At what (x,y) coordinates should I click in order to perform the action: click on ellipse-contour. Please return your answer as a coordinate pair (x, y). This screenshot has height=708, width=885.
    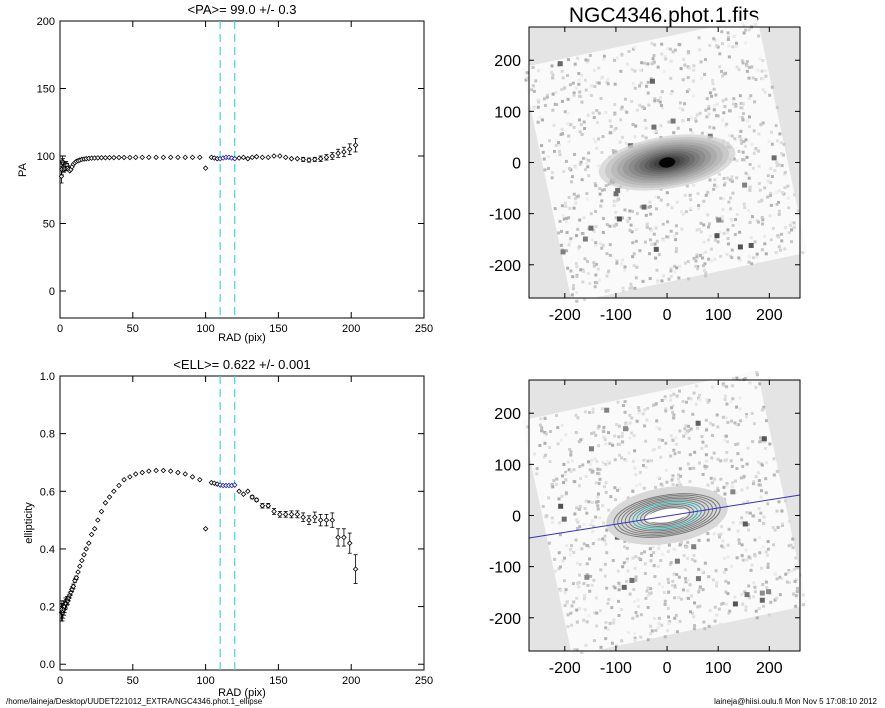
    Looking at the image, I should click on (667, 515).